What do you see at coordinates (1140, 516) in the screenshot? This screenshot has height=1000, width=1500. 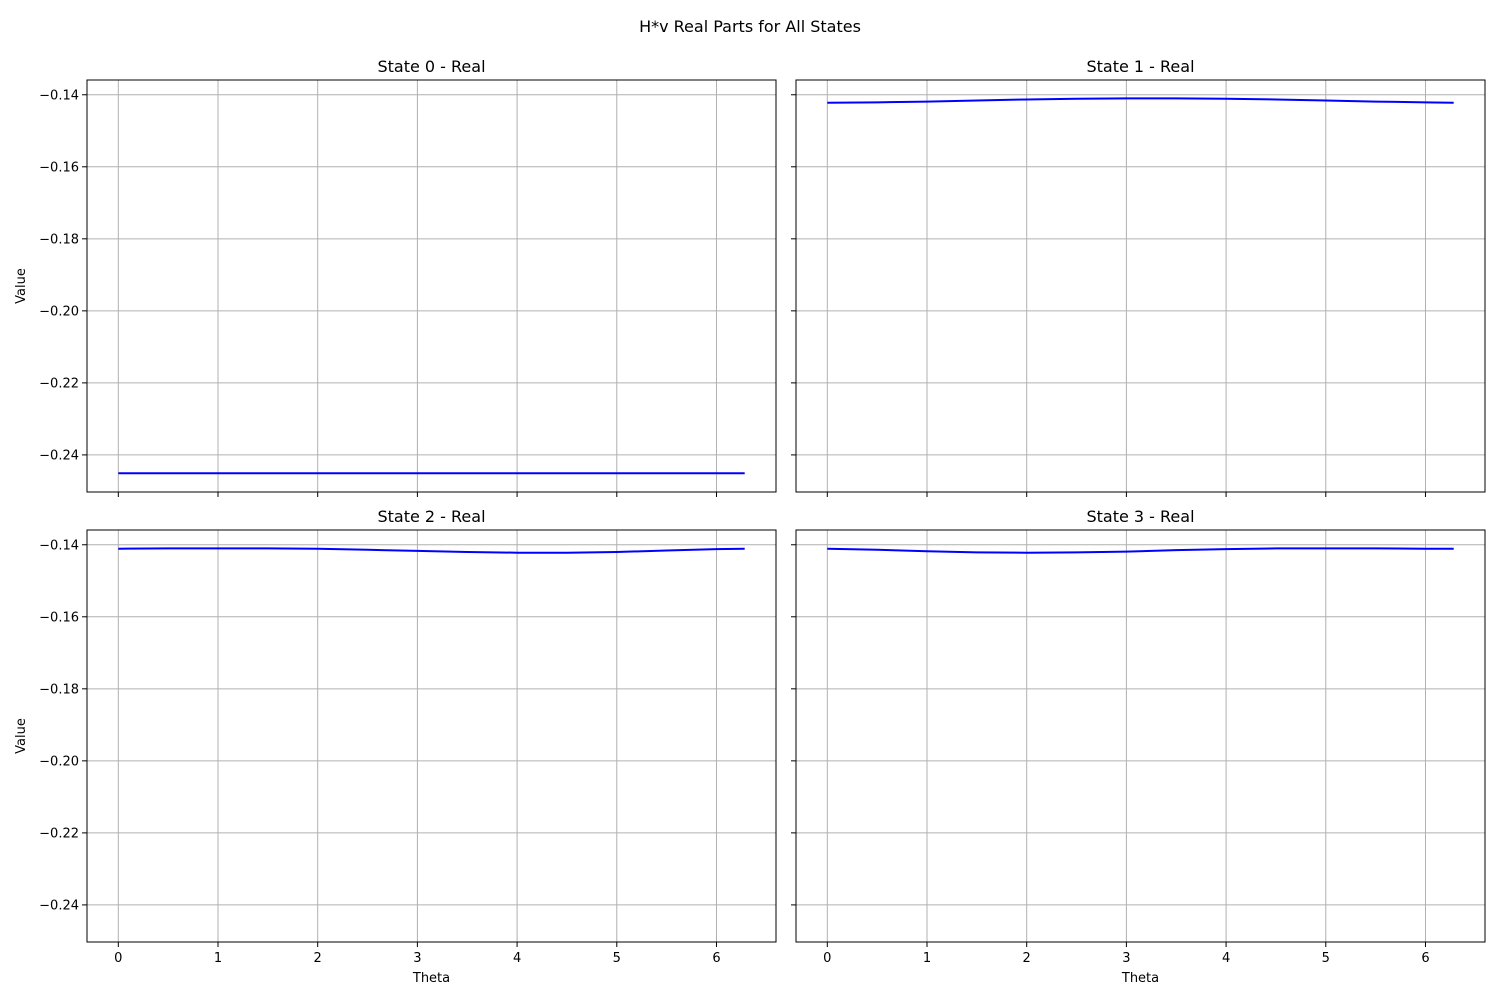 I see `subplot-title: State 3 - Real` at bounding box center [1140, 516].